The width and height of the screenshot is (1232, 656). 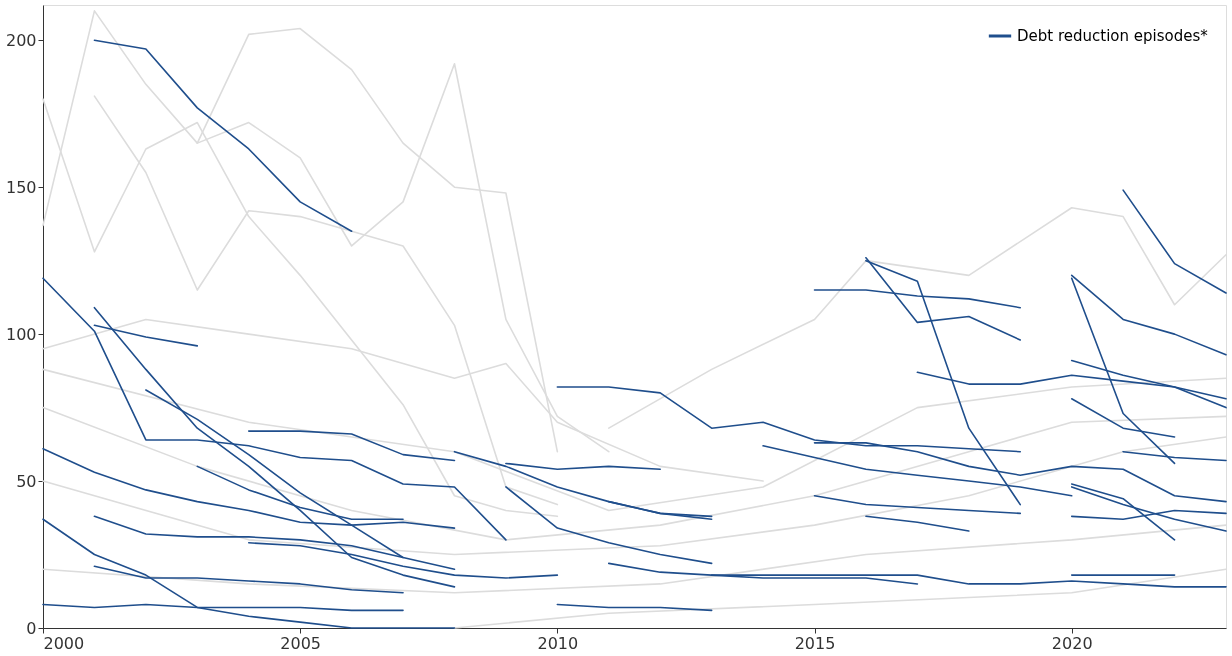 What do you see at coordinates (558, 643) in the screenshot?
I see `x-tick-label: 2010` at bounding box center [558, 643].